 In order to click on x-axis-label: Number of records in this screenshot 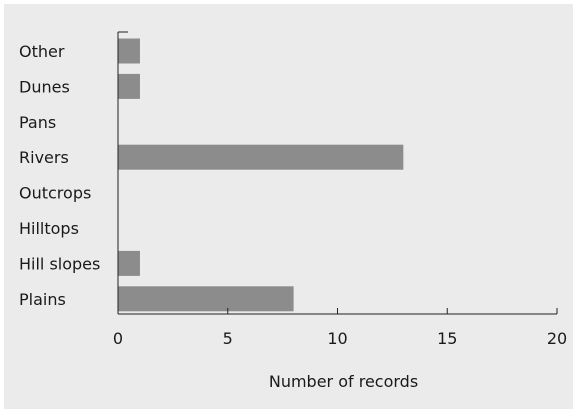, I will do `click(343, 381)`.